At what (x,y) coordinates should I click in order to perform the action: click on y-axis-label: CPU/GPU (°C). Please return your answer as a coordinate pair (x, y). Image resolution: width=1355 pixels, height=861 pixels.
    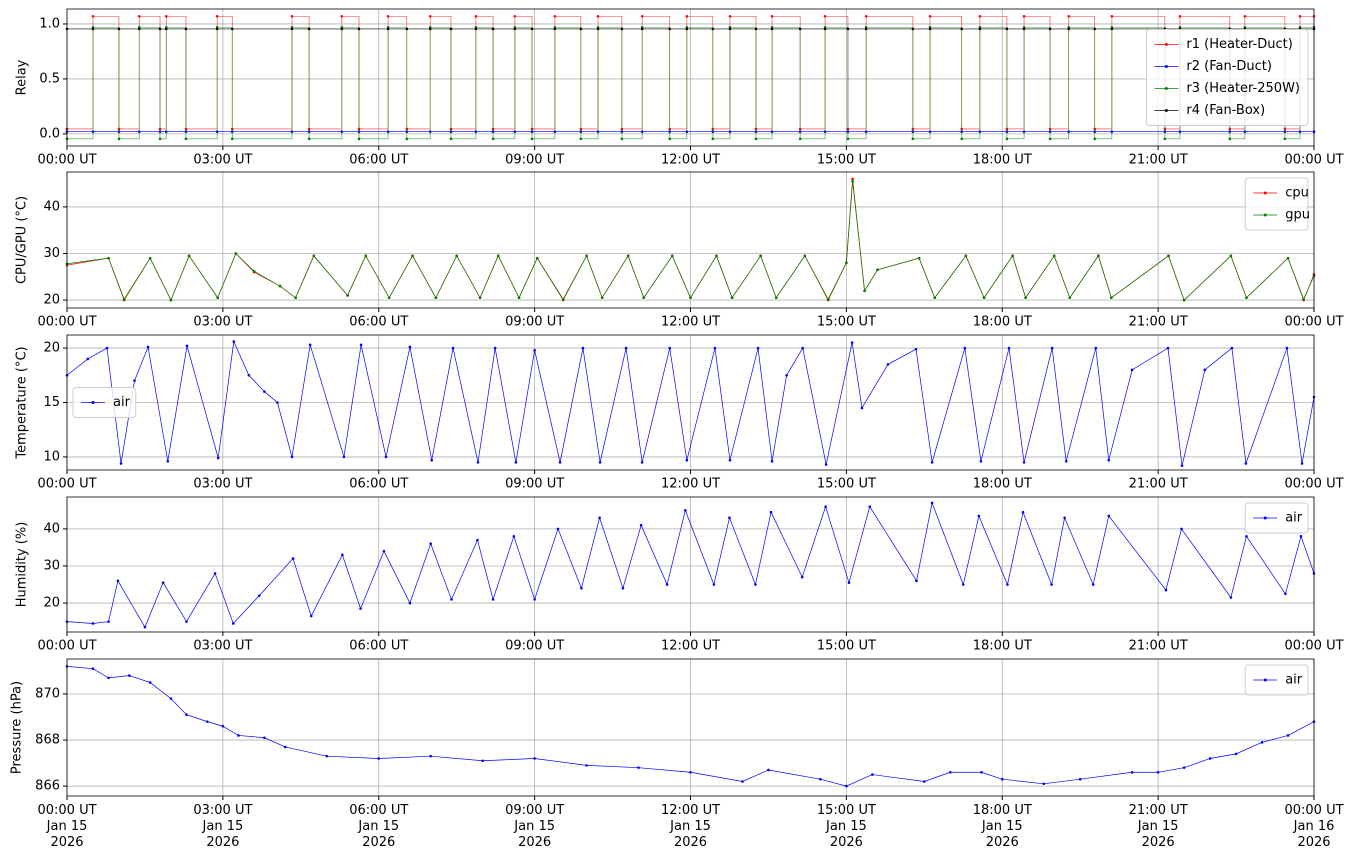
    Looking at the image, I should click on (22, 240).